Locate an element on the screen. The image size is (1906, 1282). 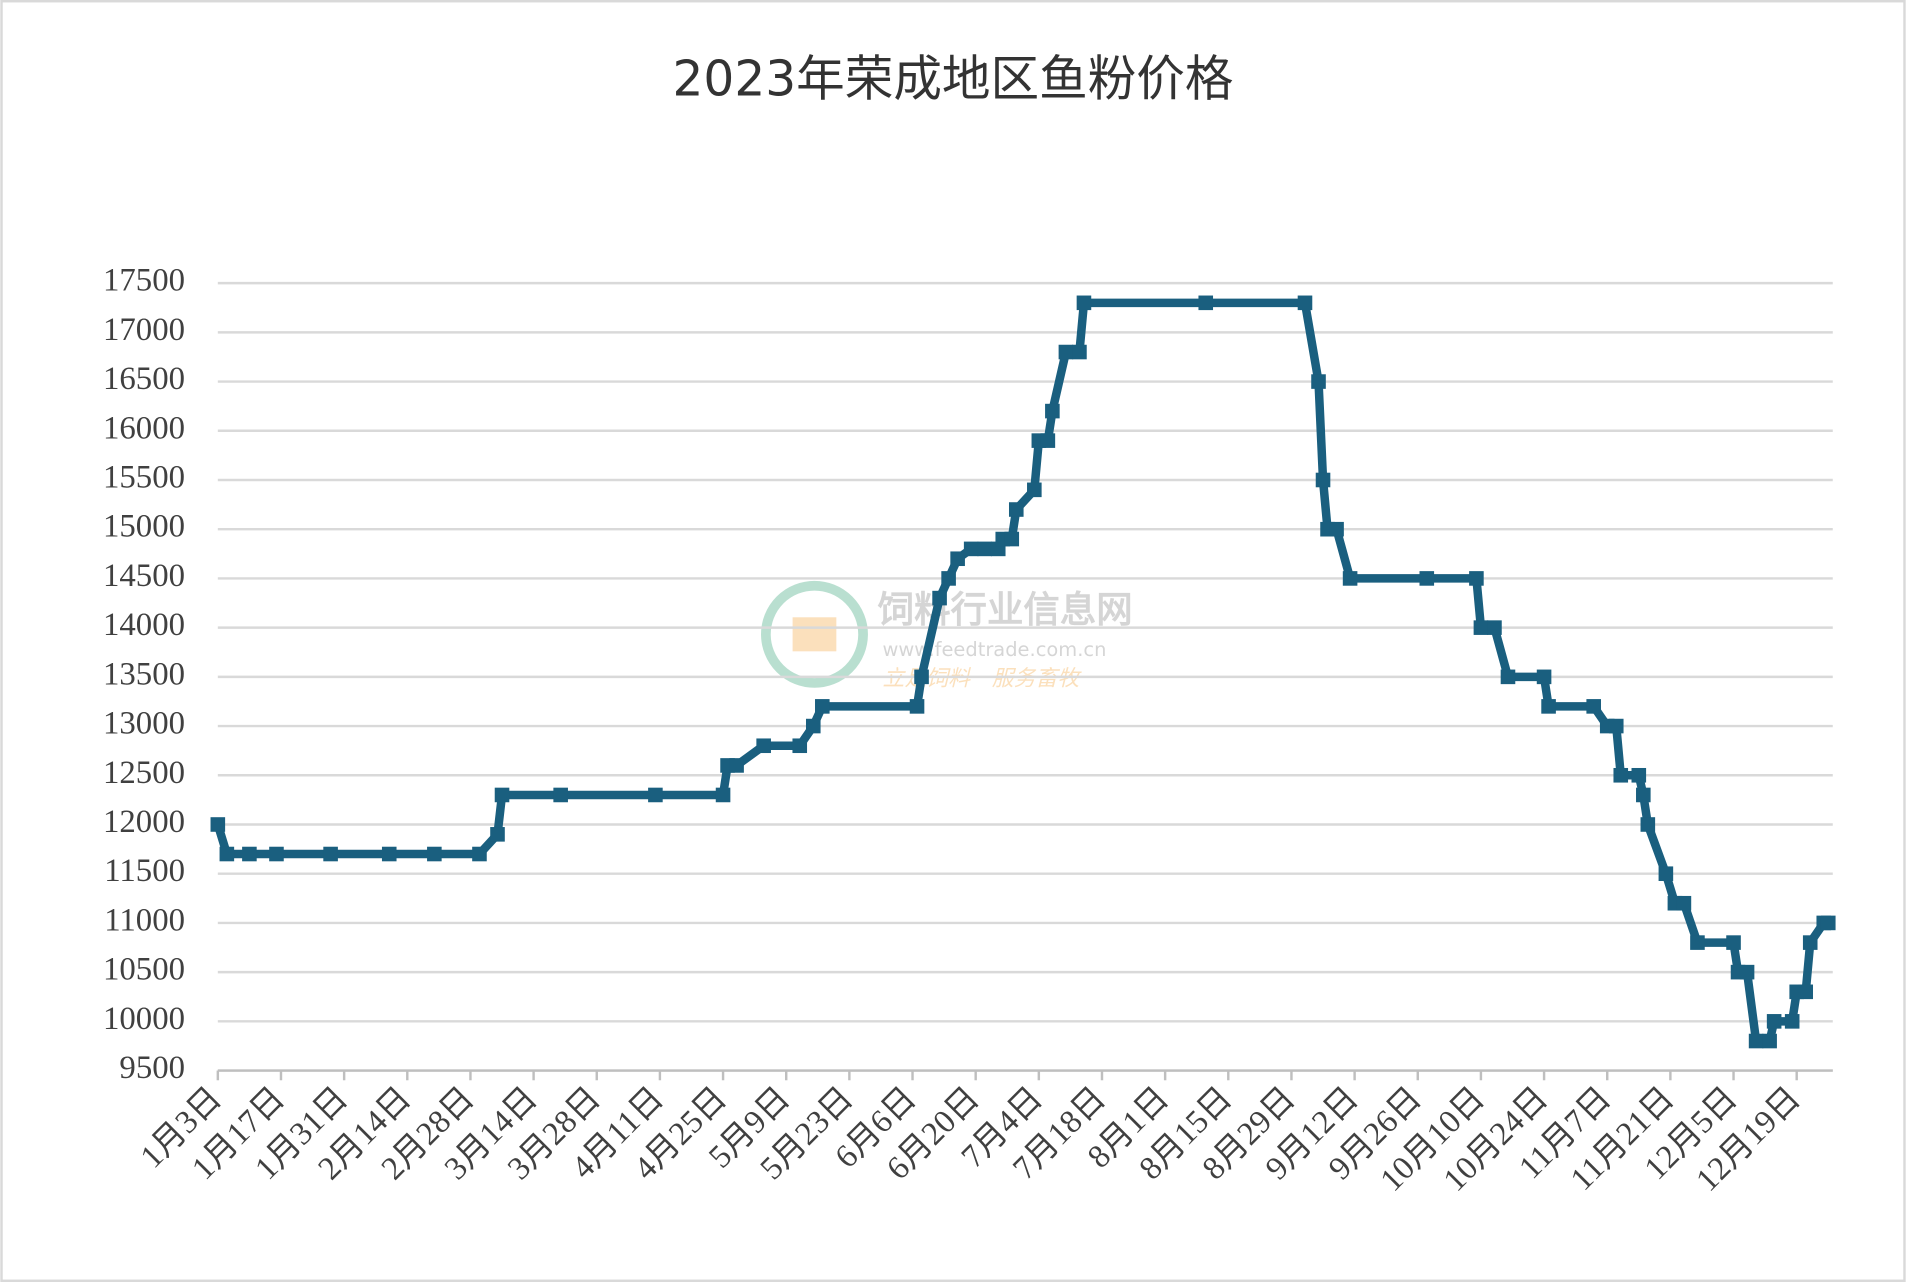
y-tick-label: 14500 is located at coordinates (144, 576).